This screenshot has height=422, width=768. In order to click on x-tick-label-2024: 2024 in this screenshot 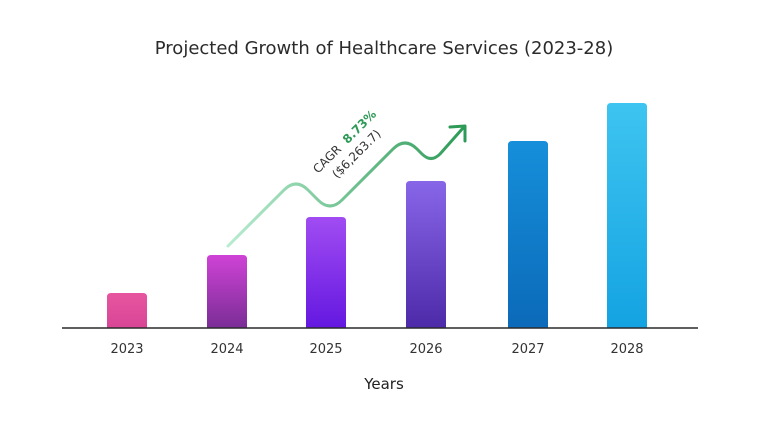, I will do `click(226, 349)`.